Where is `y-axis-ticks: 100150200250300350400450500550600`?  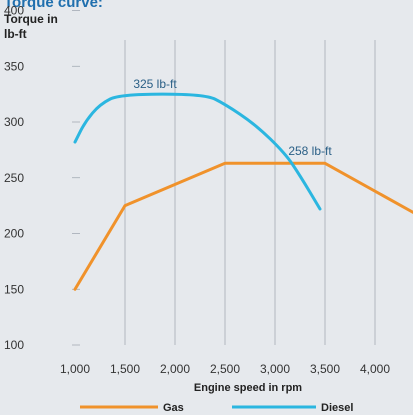 y-axis-ticks: 100150200250300350400450500550600 is located at coordinates (14, 178).